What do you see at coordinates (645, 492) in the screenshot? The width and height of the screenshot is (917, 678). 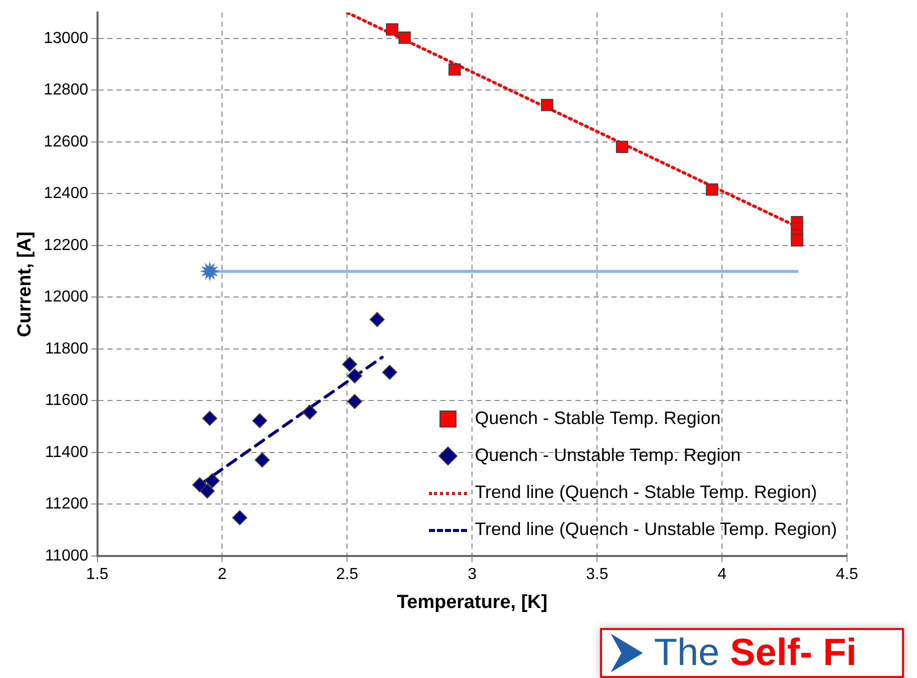 I see `legend-label: Trend line (Quench - Stable Temp. Region)` at bounding box center [645, 492].